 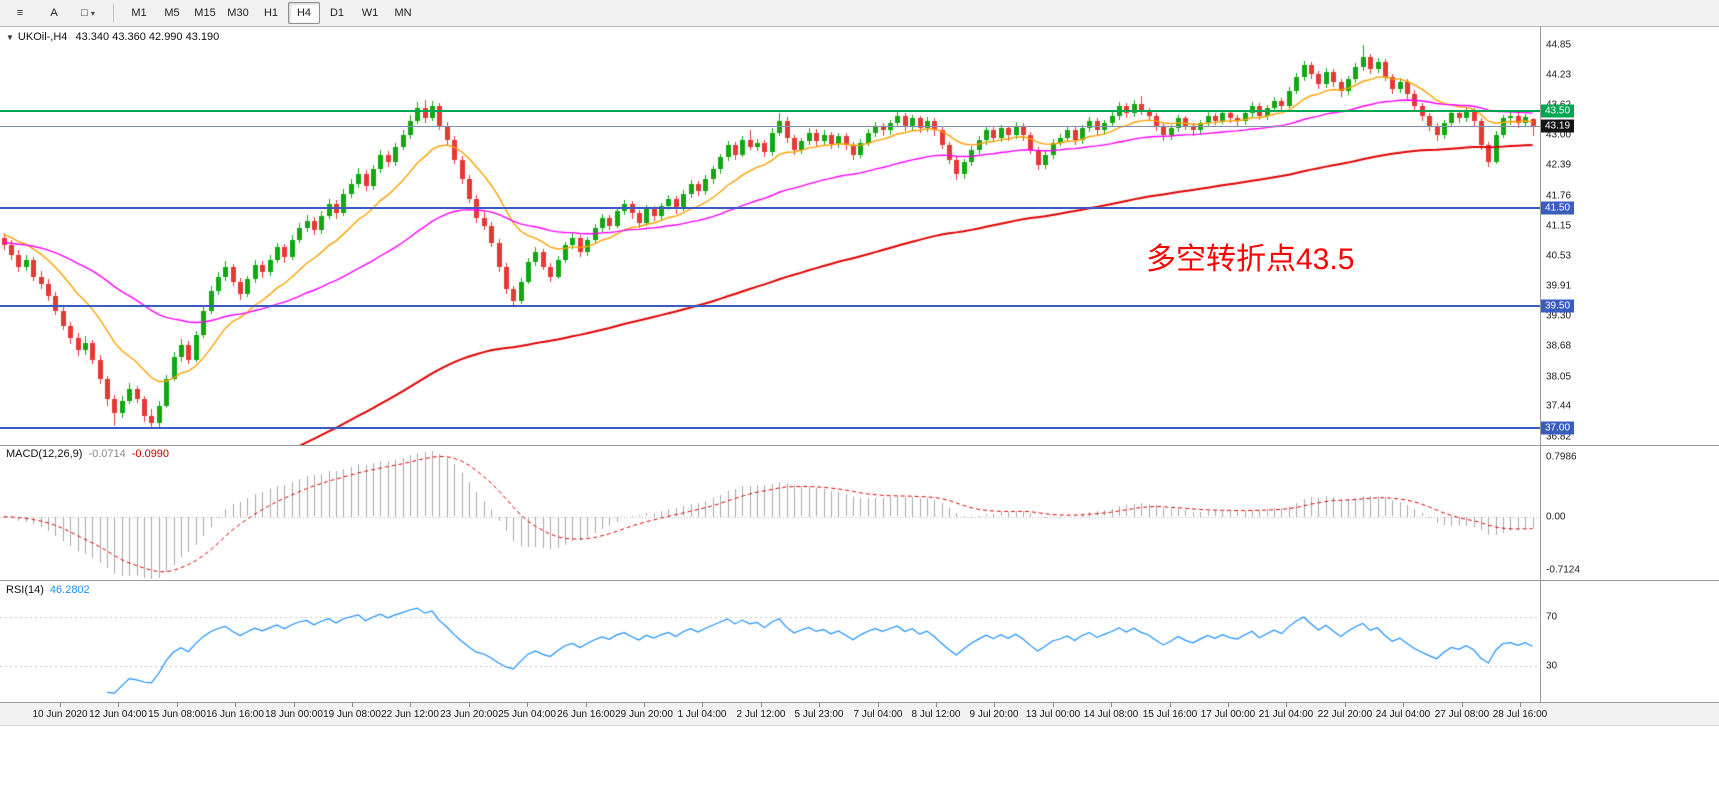 I want to click on timeframe-button-w1: W1, so click(x=370, y=13).